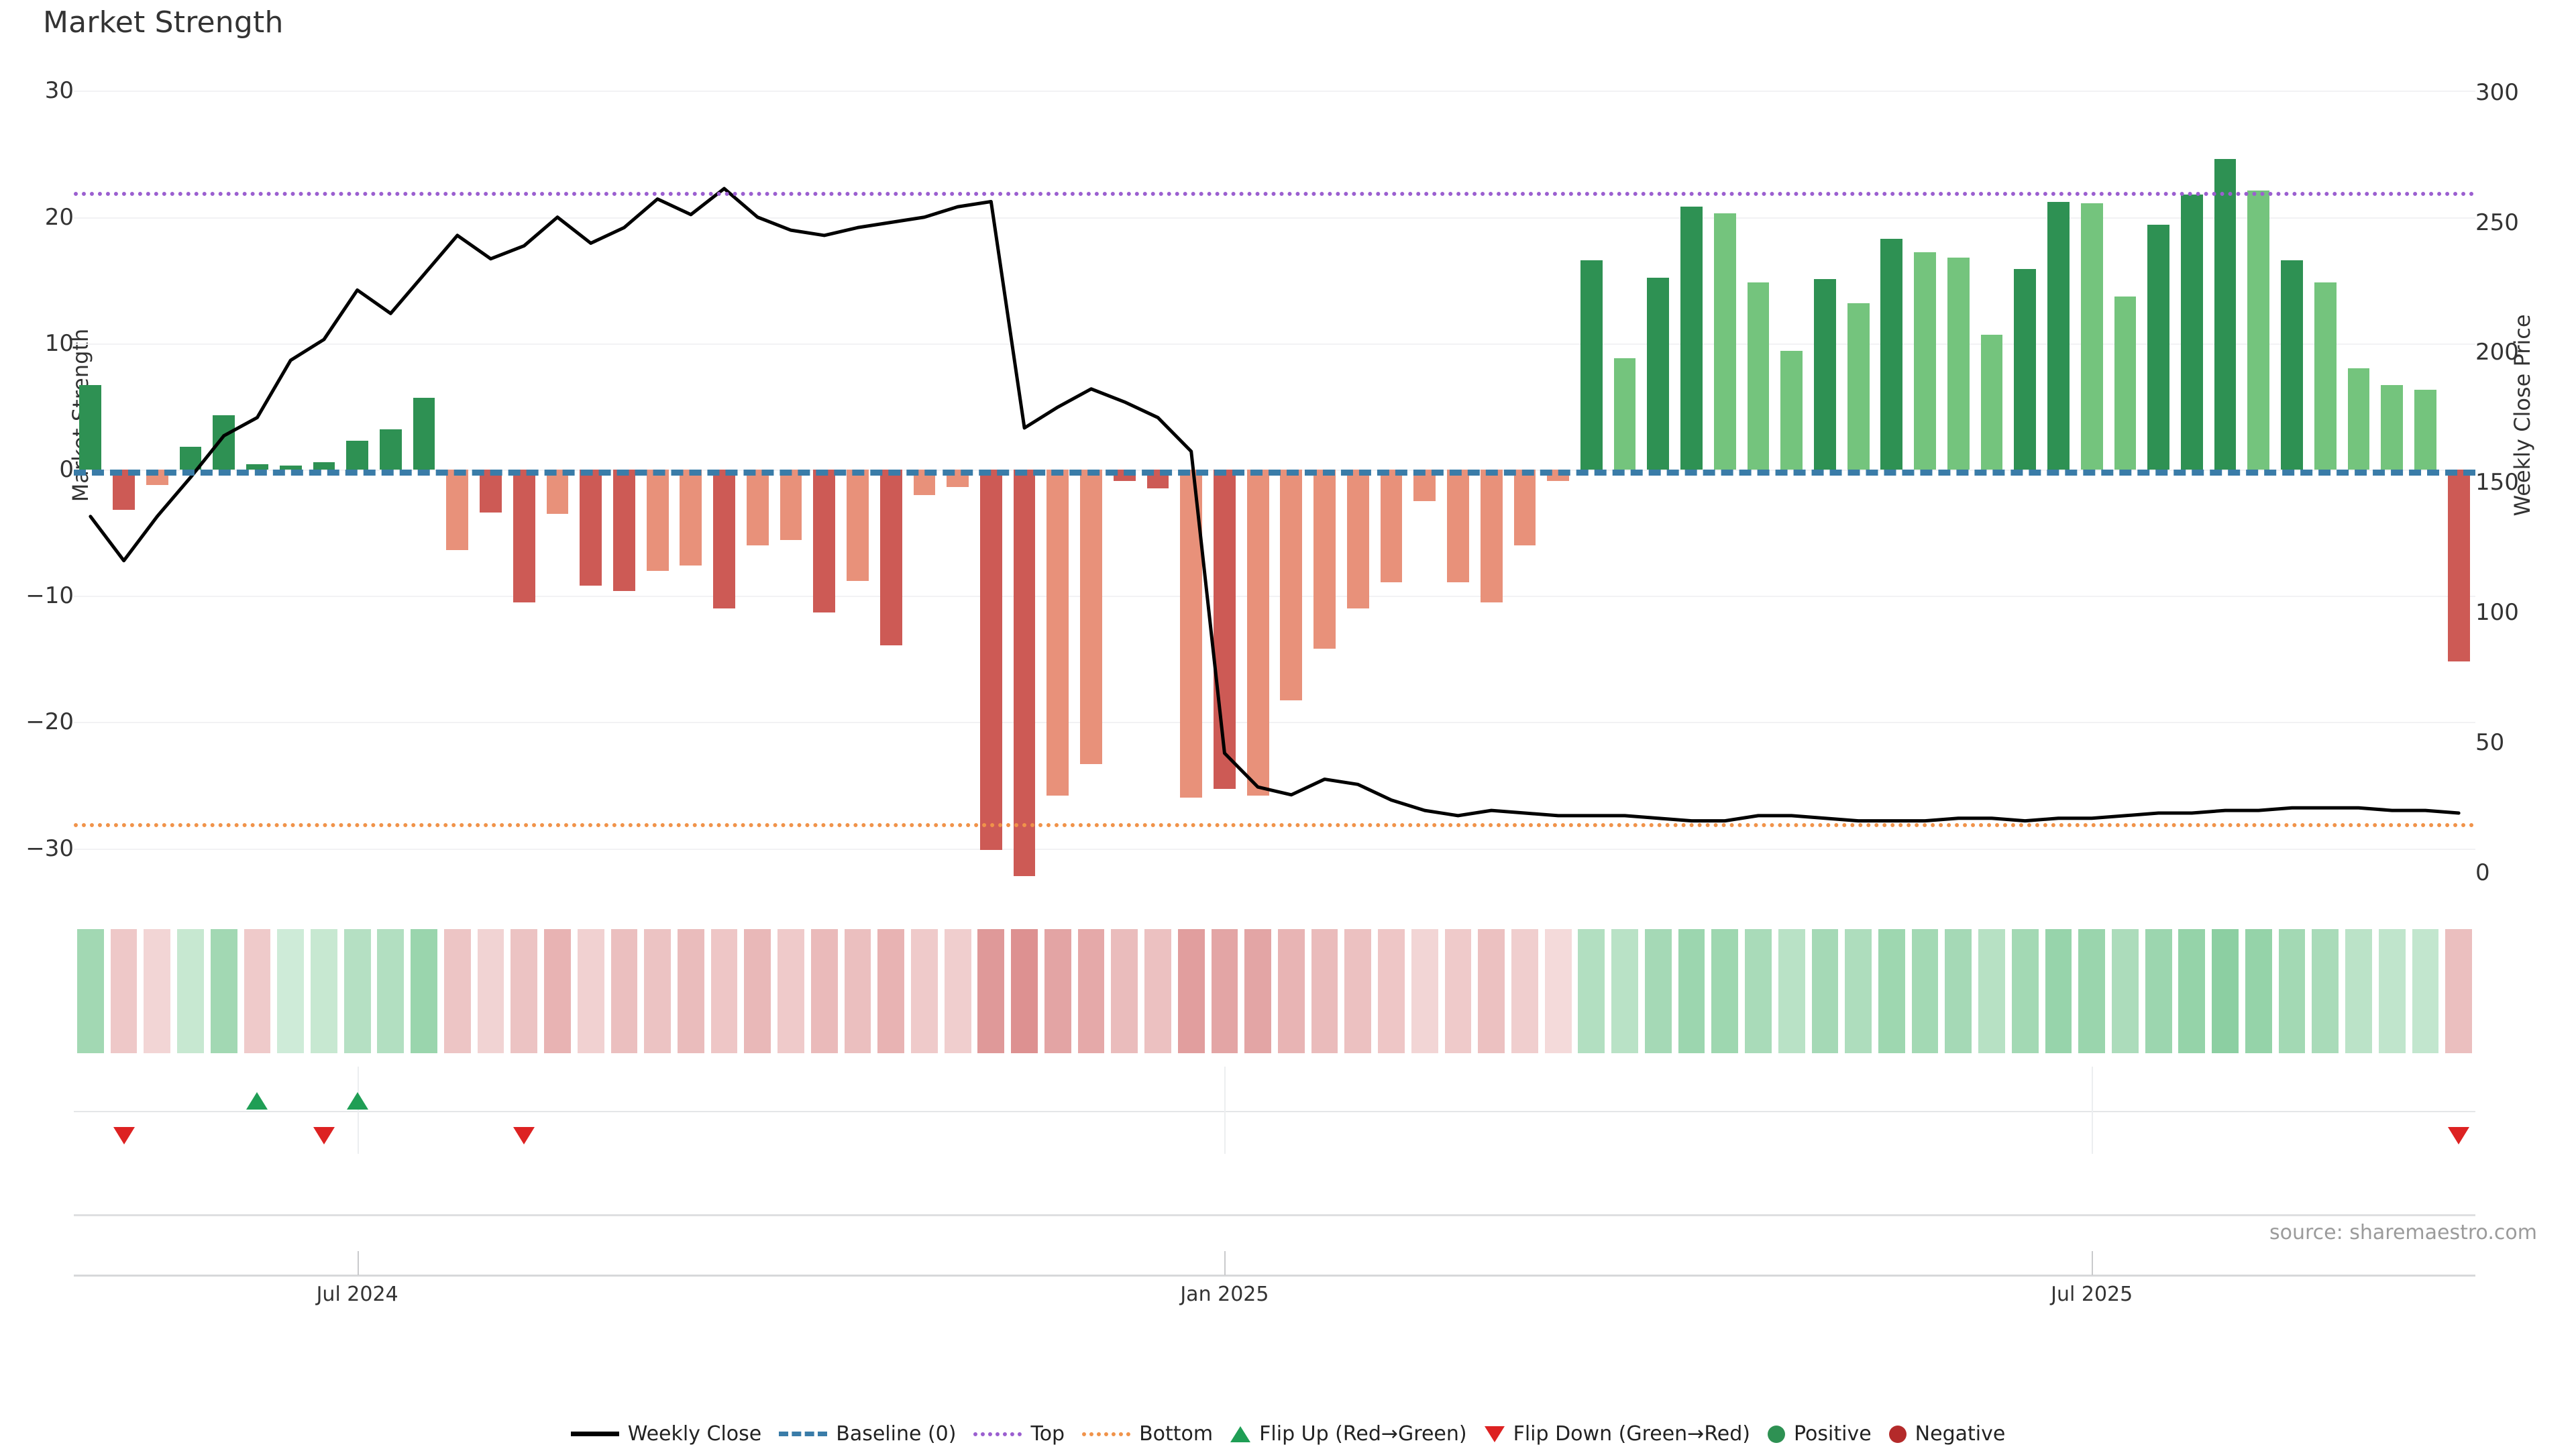 This screenshot has height=1449, width=2576. What do you see at coordinates (1274, 849) in the screenshot?
I see `gridline` at bounding box center [1274, 849].